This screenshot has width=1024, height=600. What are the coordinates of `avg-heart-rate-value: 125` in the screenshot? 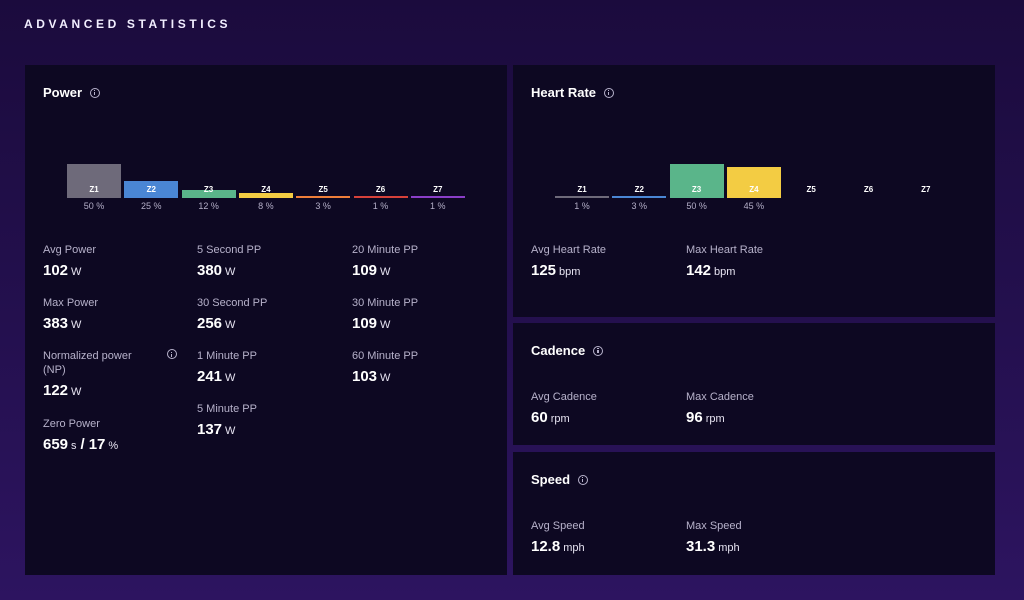 It's located at (544, 270).